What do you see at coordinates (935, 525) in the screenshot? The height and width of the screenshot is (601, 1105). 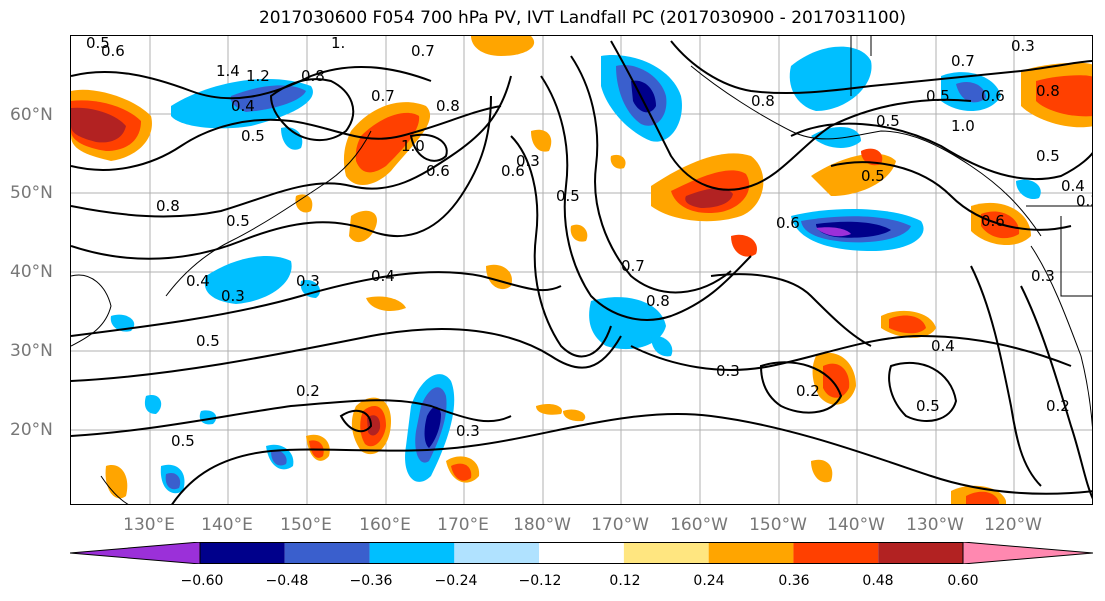 I see `lon-label-130w: 130°W` at bounding box center [935, 525].